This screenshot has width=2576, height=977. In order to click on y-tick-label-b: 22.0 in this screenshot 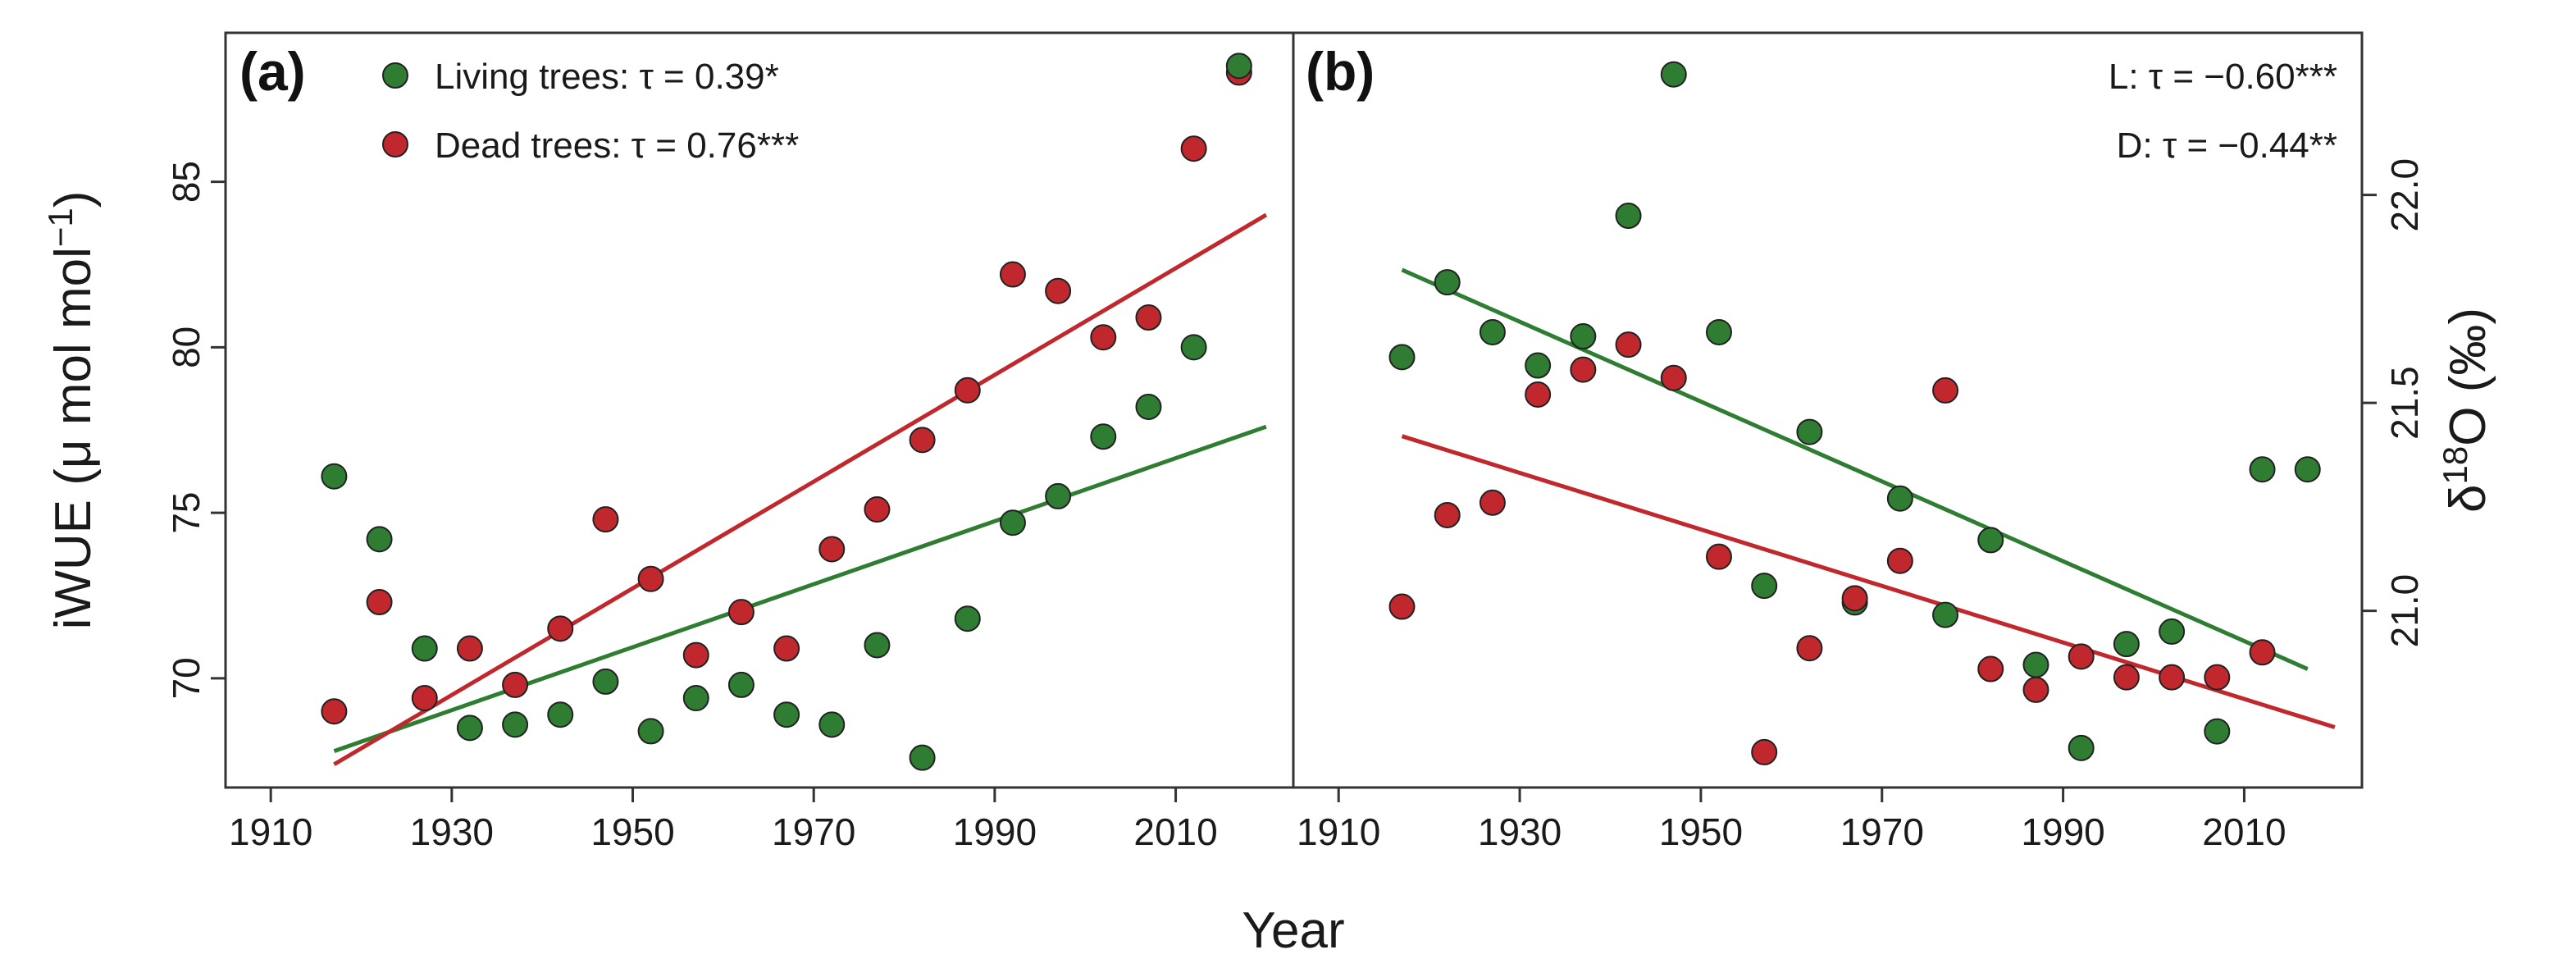, I will do `click(2404, 195)`.